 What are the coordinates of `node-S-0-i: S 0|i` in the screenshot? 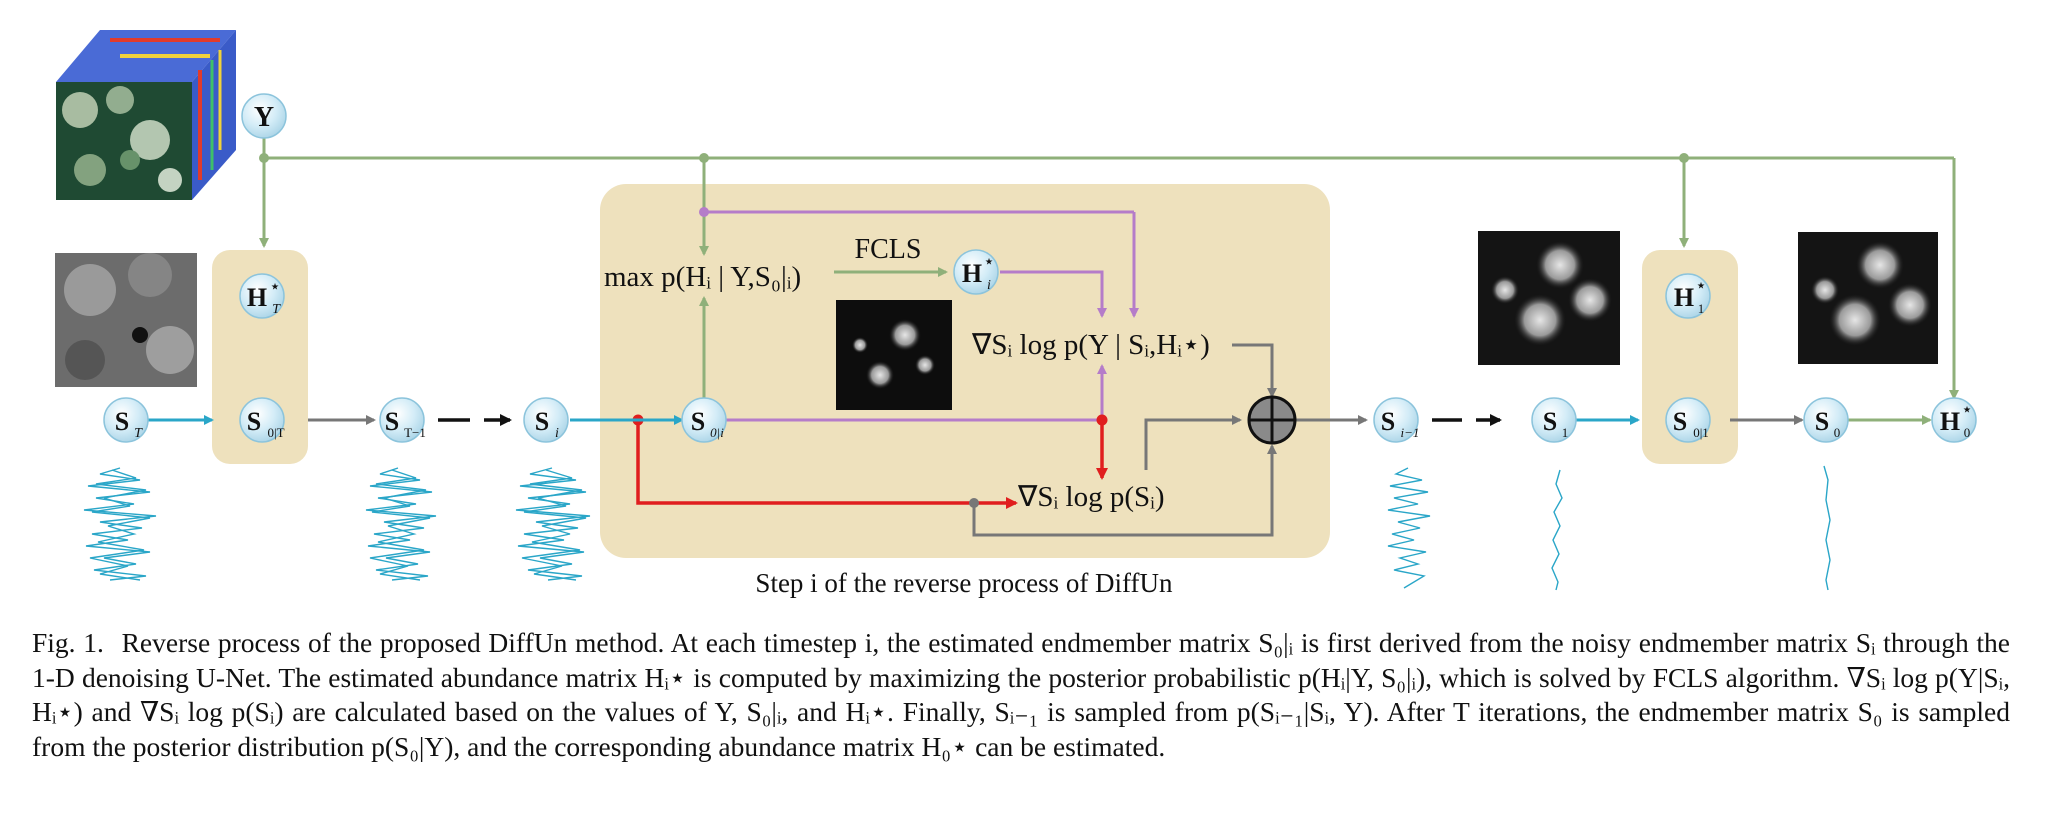 It's located at (704, 420).